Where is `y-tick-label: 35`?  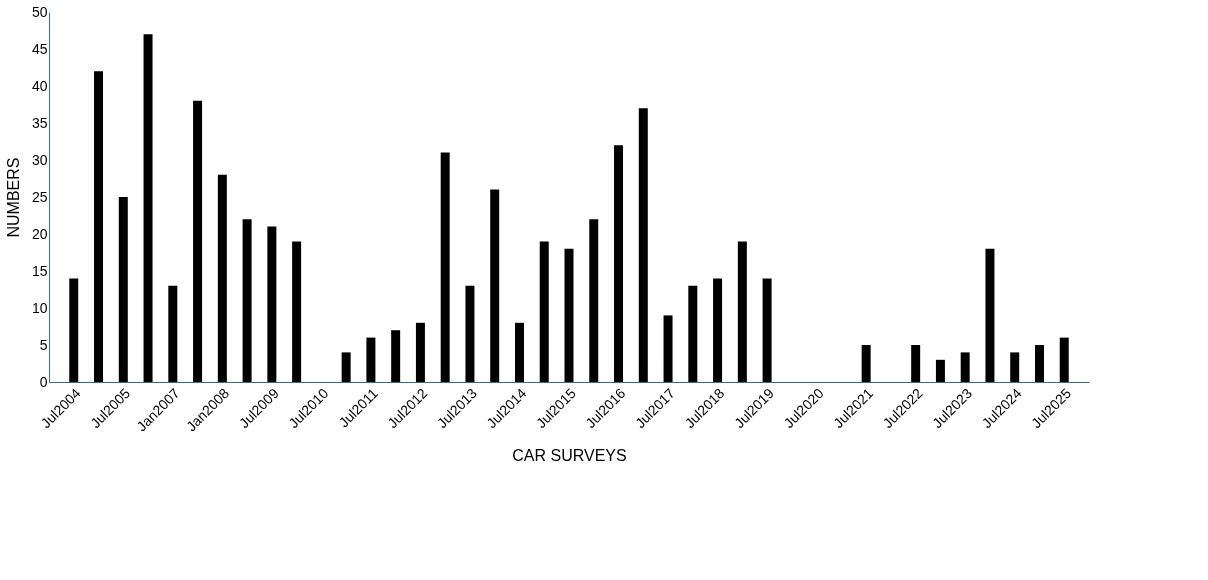
y-tick-label: 35 is located at coordinates (39, 122).